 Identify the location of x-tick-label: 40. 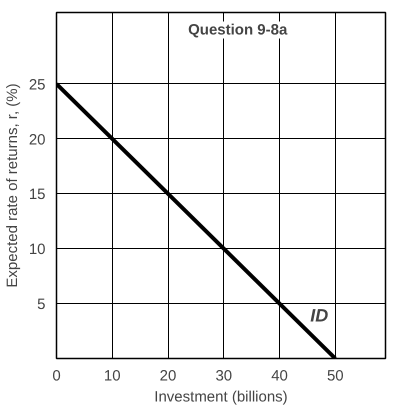
(279, 376).